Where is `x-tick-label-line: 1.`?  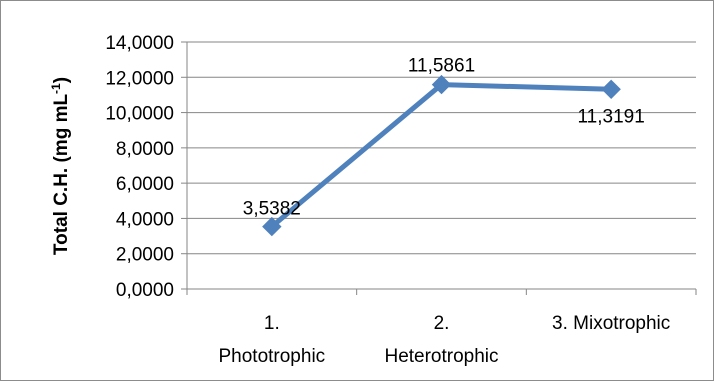
x-tick-label-line: 1. is located at coordinates (272, 323).